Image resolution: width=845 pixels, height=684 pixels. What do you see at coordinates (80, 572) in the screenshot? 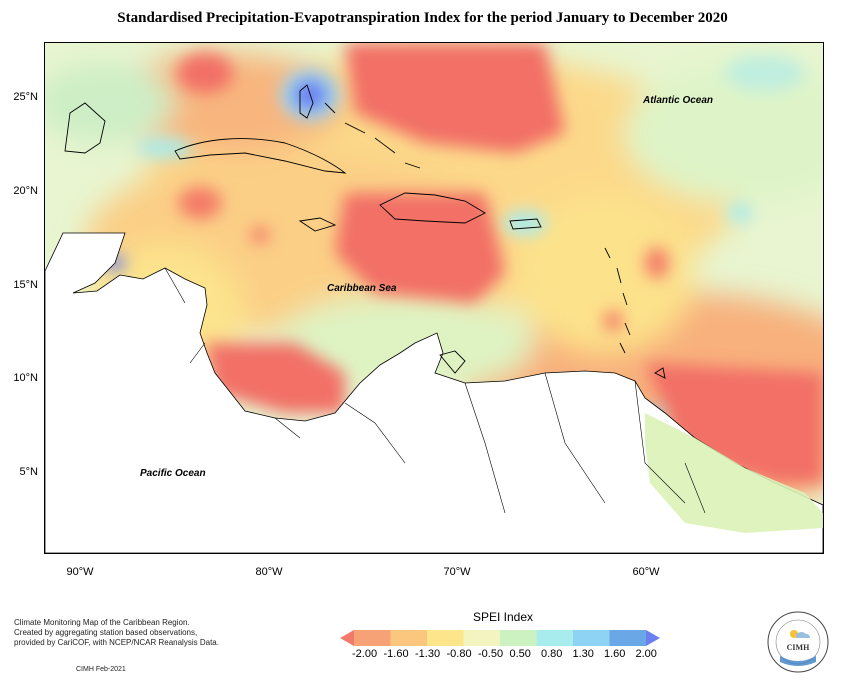
I see `lon-tick-90w: 90°W` at bounding box center [80, 572].